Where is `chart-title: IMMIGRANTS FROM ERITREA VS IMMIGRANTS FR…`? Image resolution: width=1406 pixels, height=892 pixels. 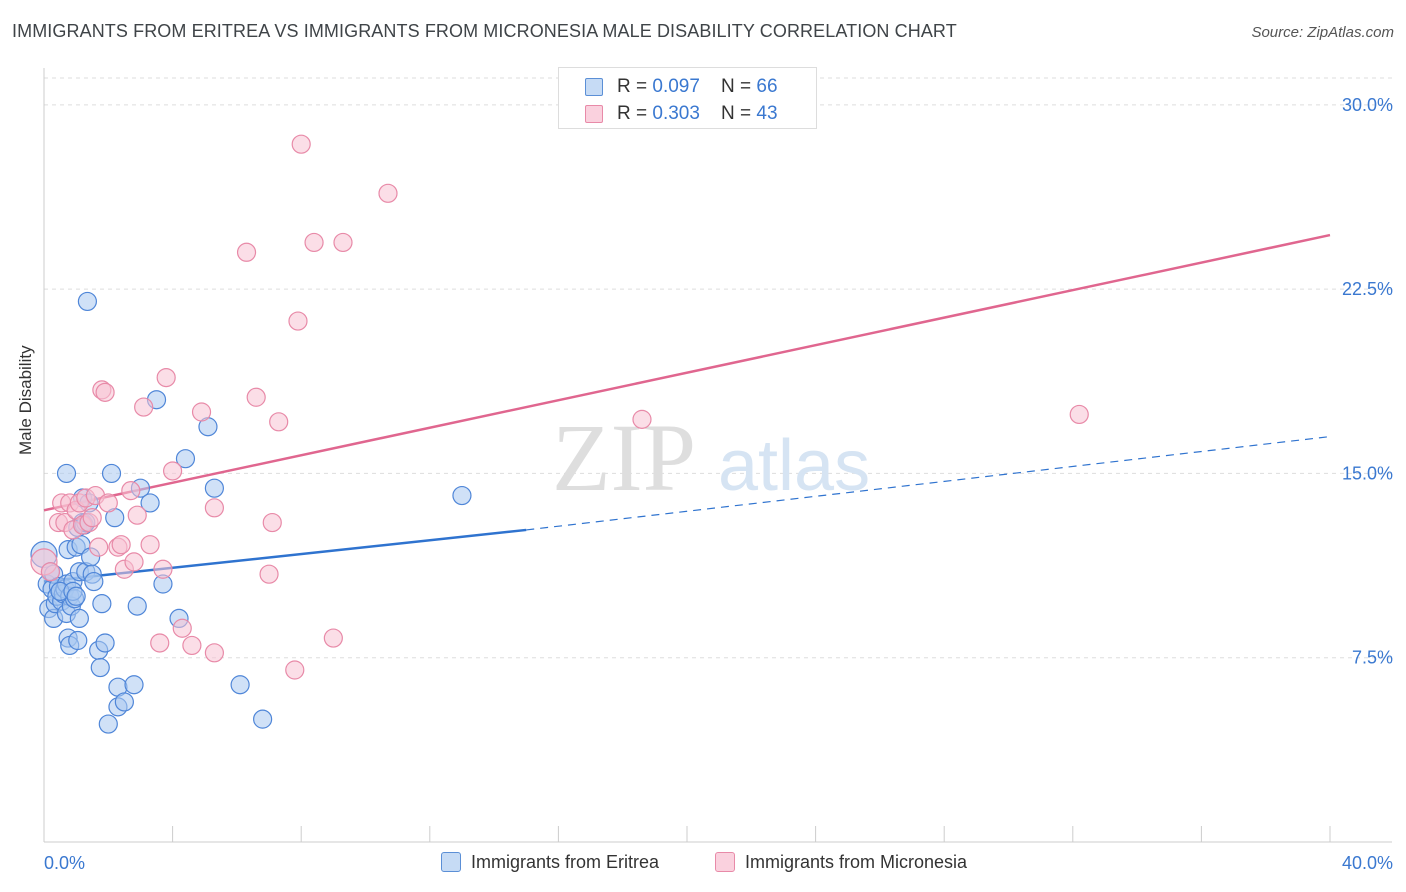 chart-title: IMMIGRANTS FROM ERITREA VS IMMIGRANTS FR… is located at coordinates (484, 31).